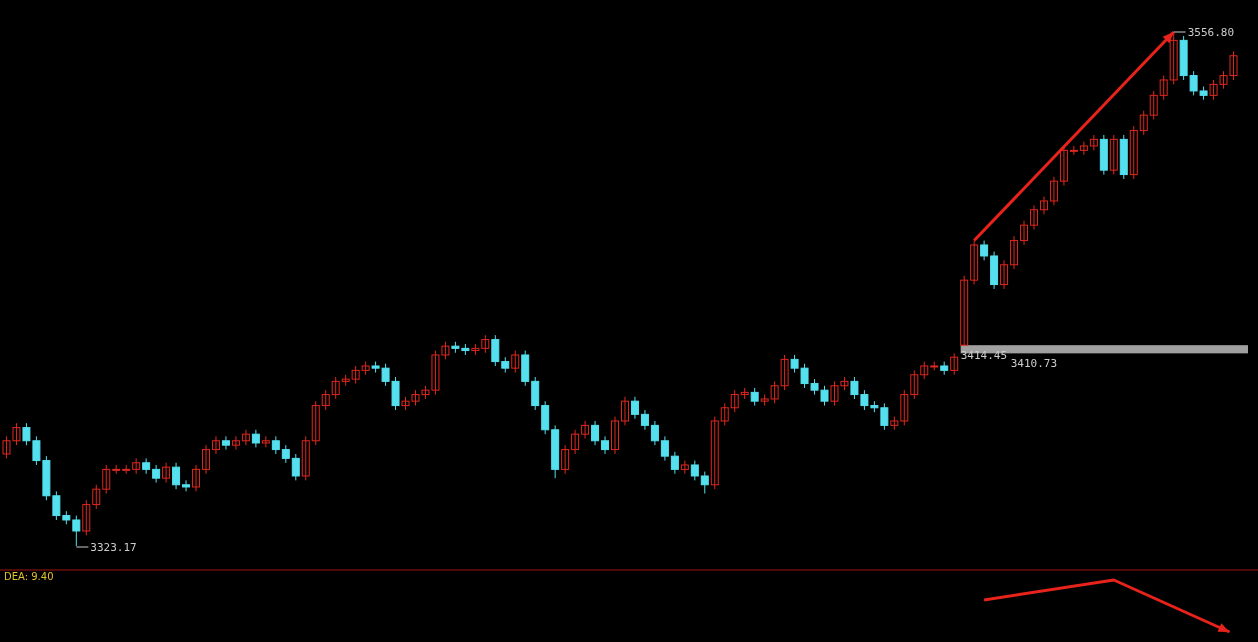  Describe the element at coordinates (1211, 32) in the screenshot. I see `annotation: 3556.80` at that location.